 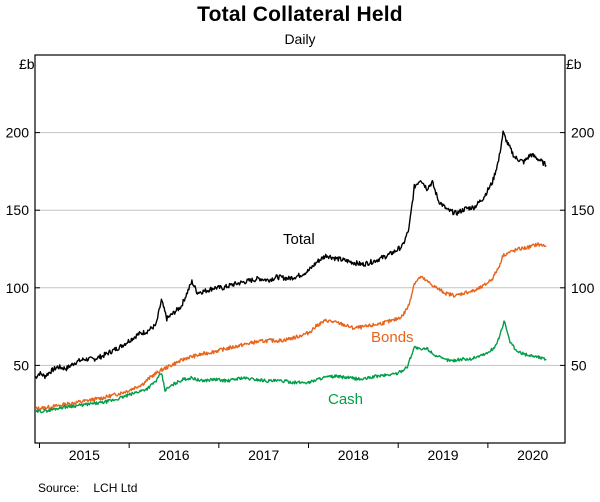 What do you see at coordinates (84, 455) in the screenshot?
I see `x-tick-label: 2015` at bounding box center [84, 455].